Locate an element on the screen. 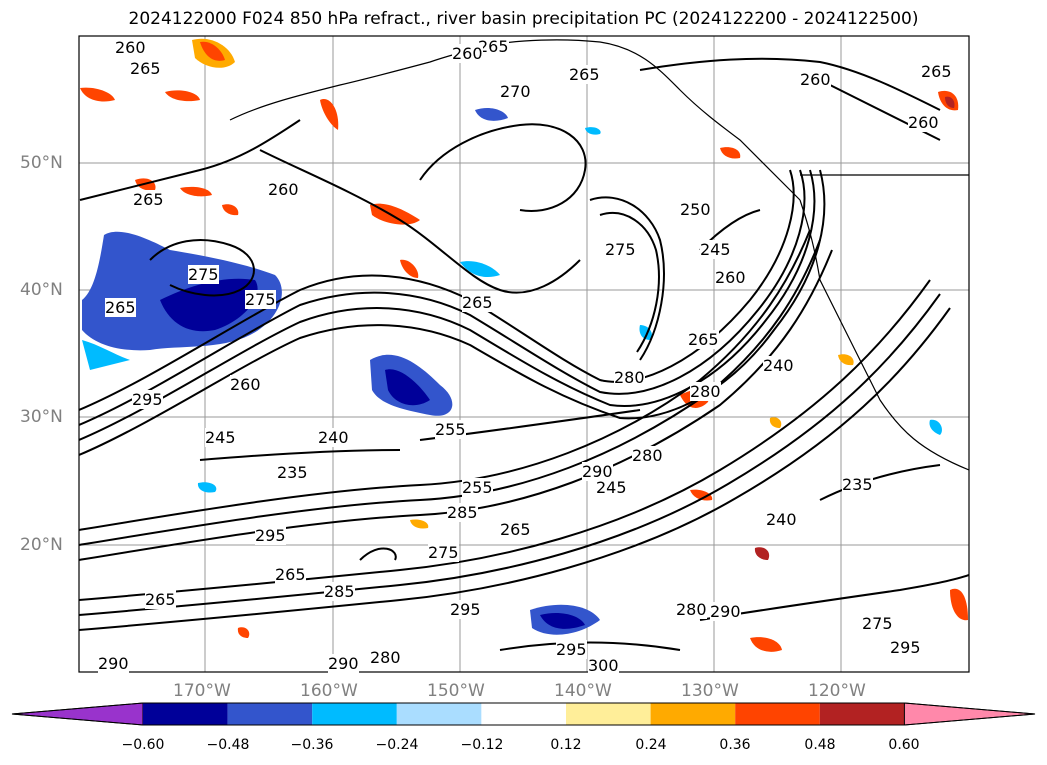  lon-label: 160°W is located at coordinates (329, 691).